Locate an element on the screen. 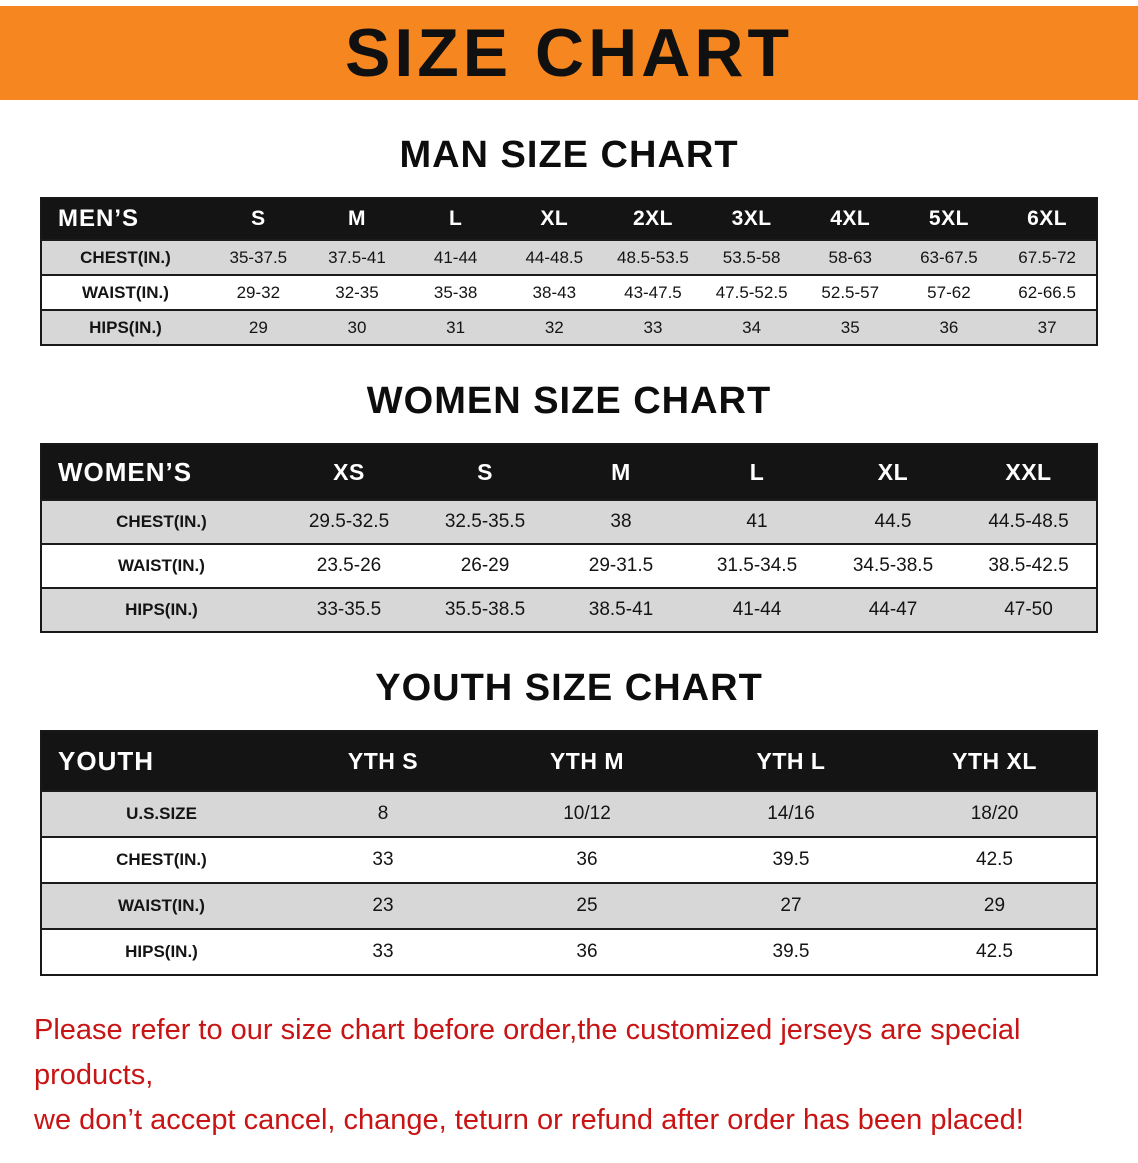 The image size is (1138, 1163). youth-size-chart-heading: YOUTH SIZE CHART is located at coordinates (569, 688).